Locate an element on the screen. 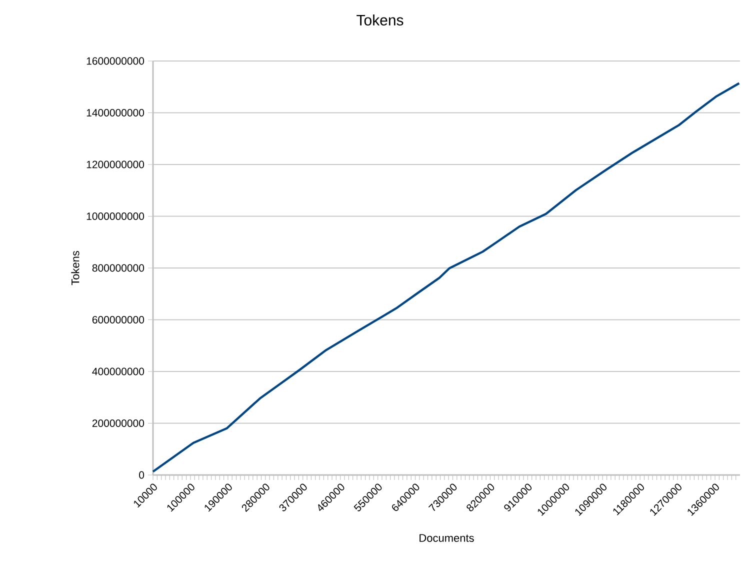  y-tick-label: 1600000000 is located at coordinates (115, 61).